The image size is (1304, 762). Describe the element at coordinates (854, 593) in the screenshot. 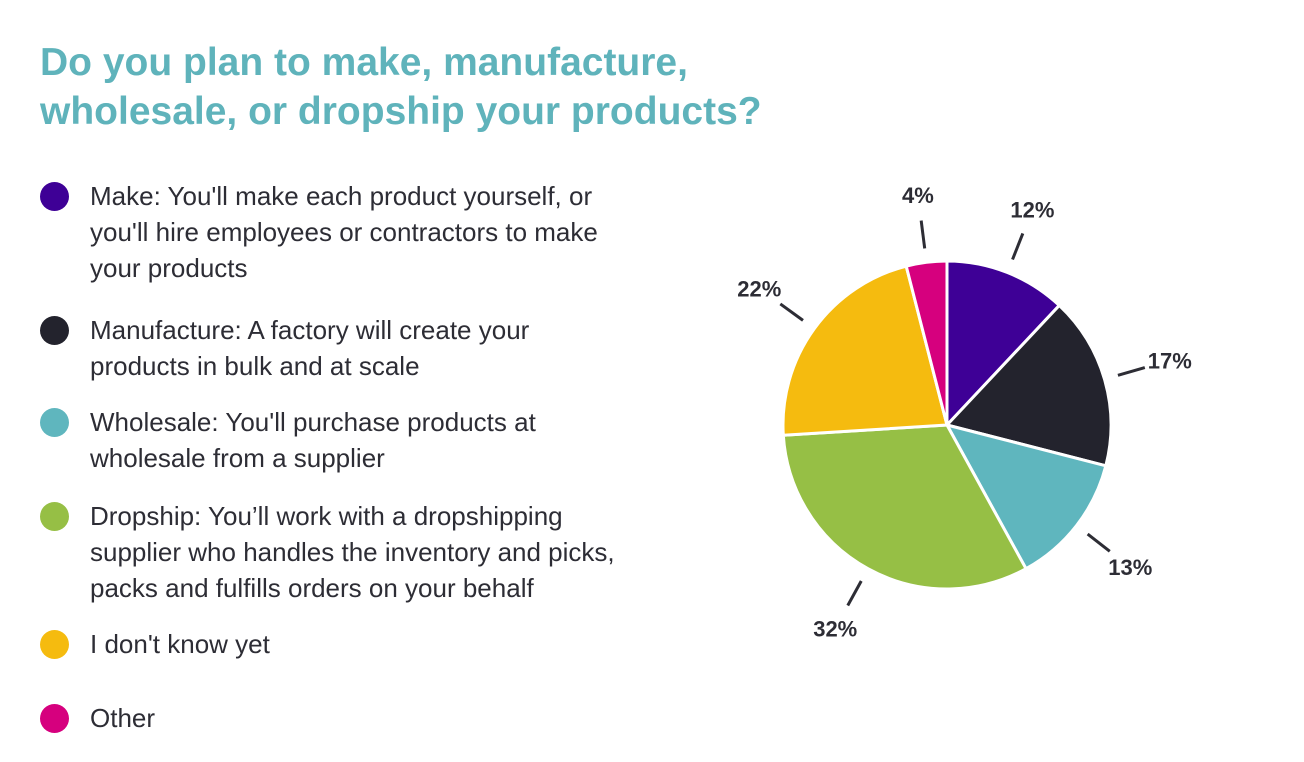

I see `leader-line-dropship` at that location.